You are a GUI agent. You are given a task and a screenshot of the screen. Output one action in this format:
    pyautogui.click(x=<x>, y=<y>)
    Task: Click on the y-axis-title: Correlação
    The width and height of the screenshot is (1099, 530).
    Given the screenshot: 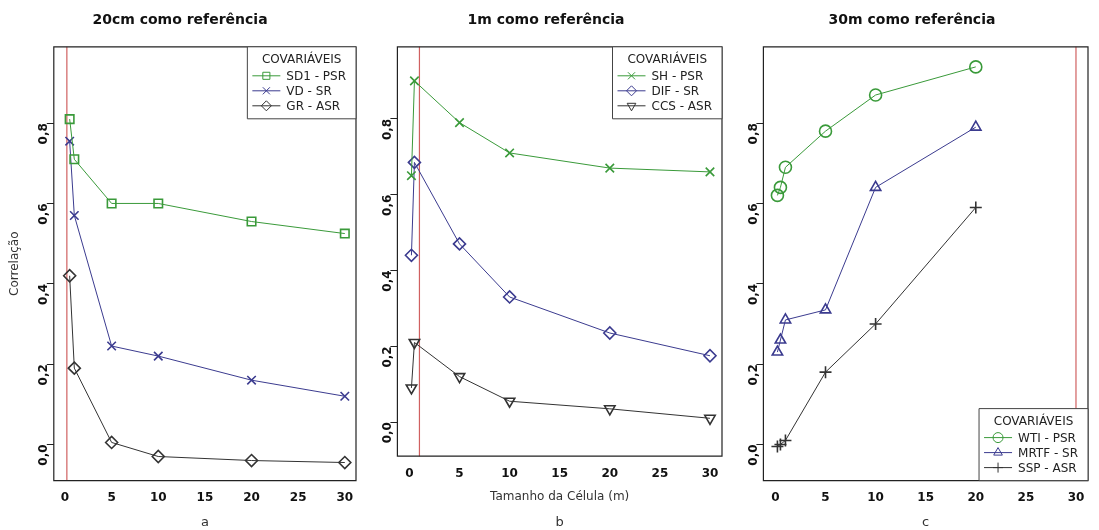 What is the action you would take?
    pyautogui.click(x=14, y=263)
    